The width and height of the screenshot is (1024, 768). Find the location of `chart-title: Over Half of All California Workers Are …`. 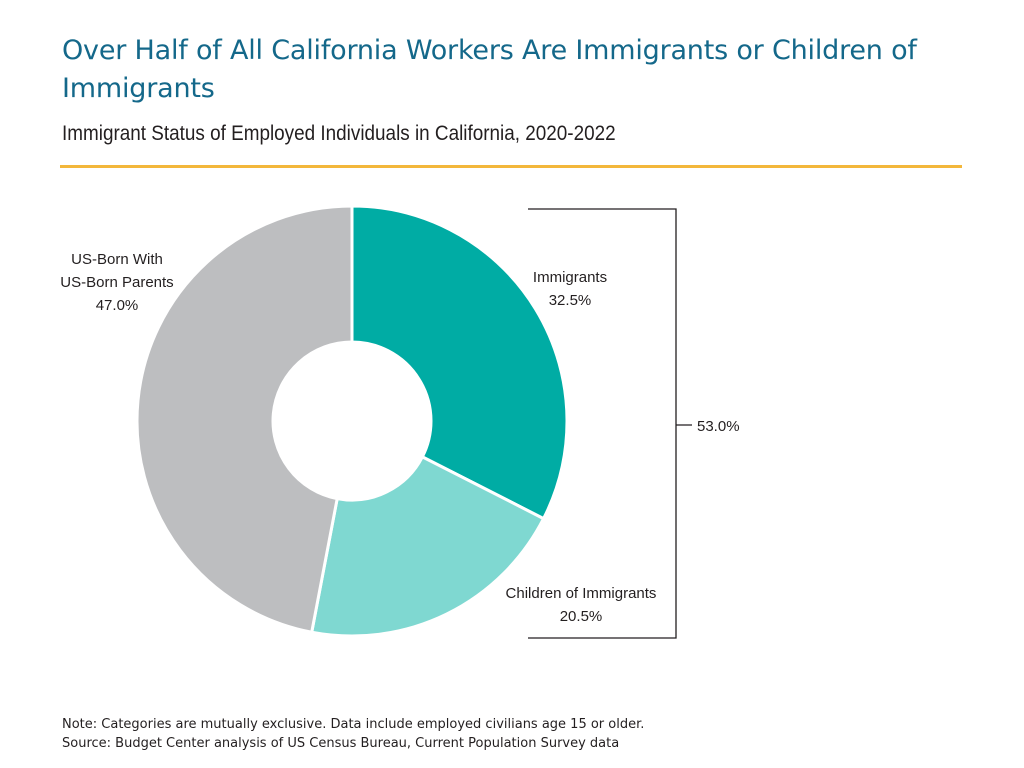

chart-title: Over Half of All California Workers Are … is located at coordinates (489, 69).